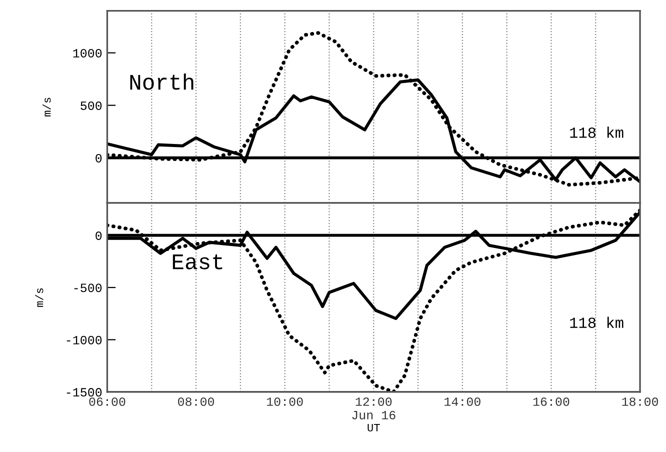 The height and width of the screenshot is (452, 666). I want to click on y-tick-label: -1000, so click(84, 340).